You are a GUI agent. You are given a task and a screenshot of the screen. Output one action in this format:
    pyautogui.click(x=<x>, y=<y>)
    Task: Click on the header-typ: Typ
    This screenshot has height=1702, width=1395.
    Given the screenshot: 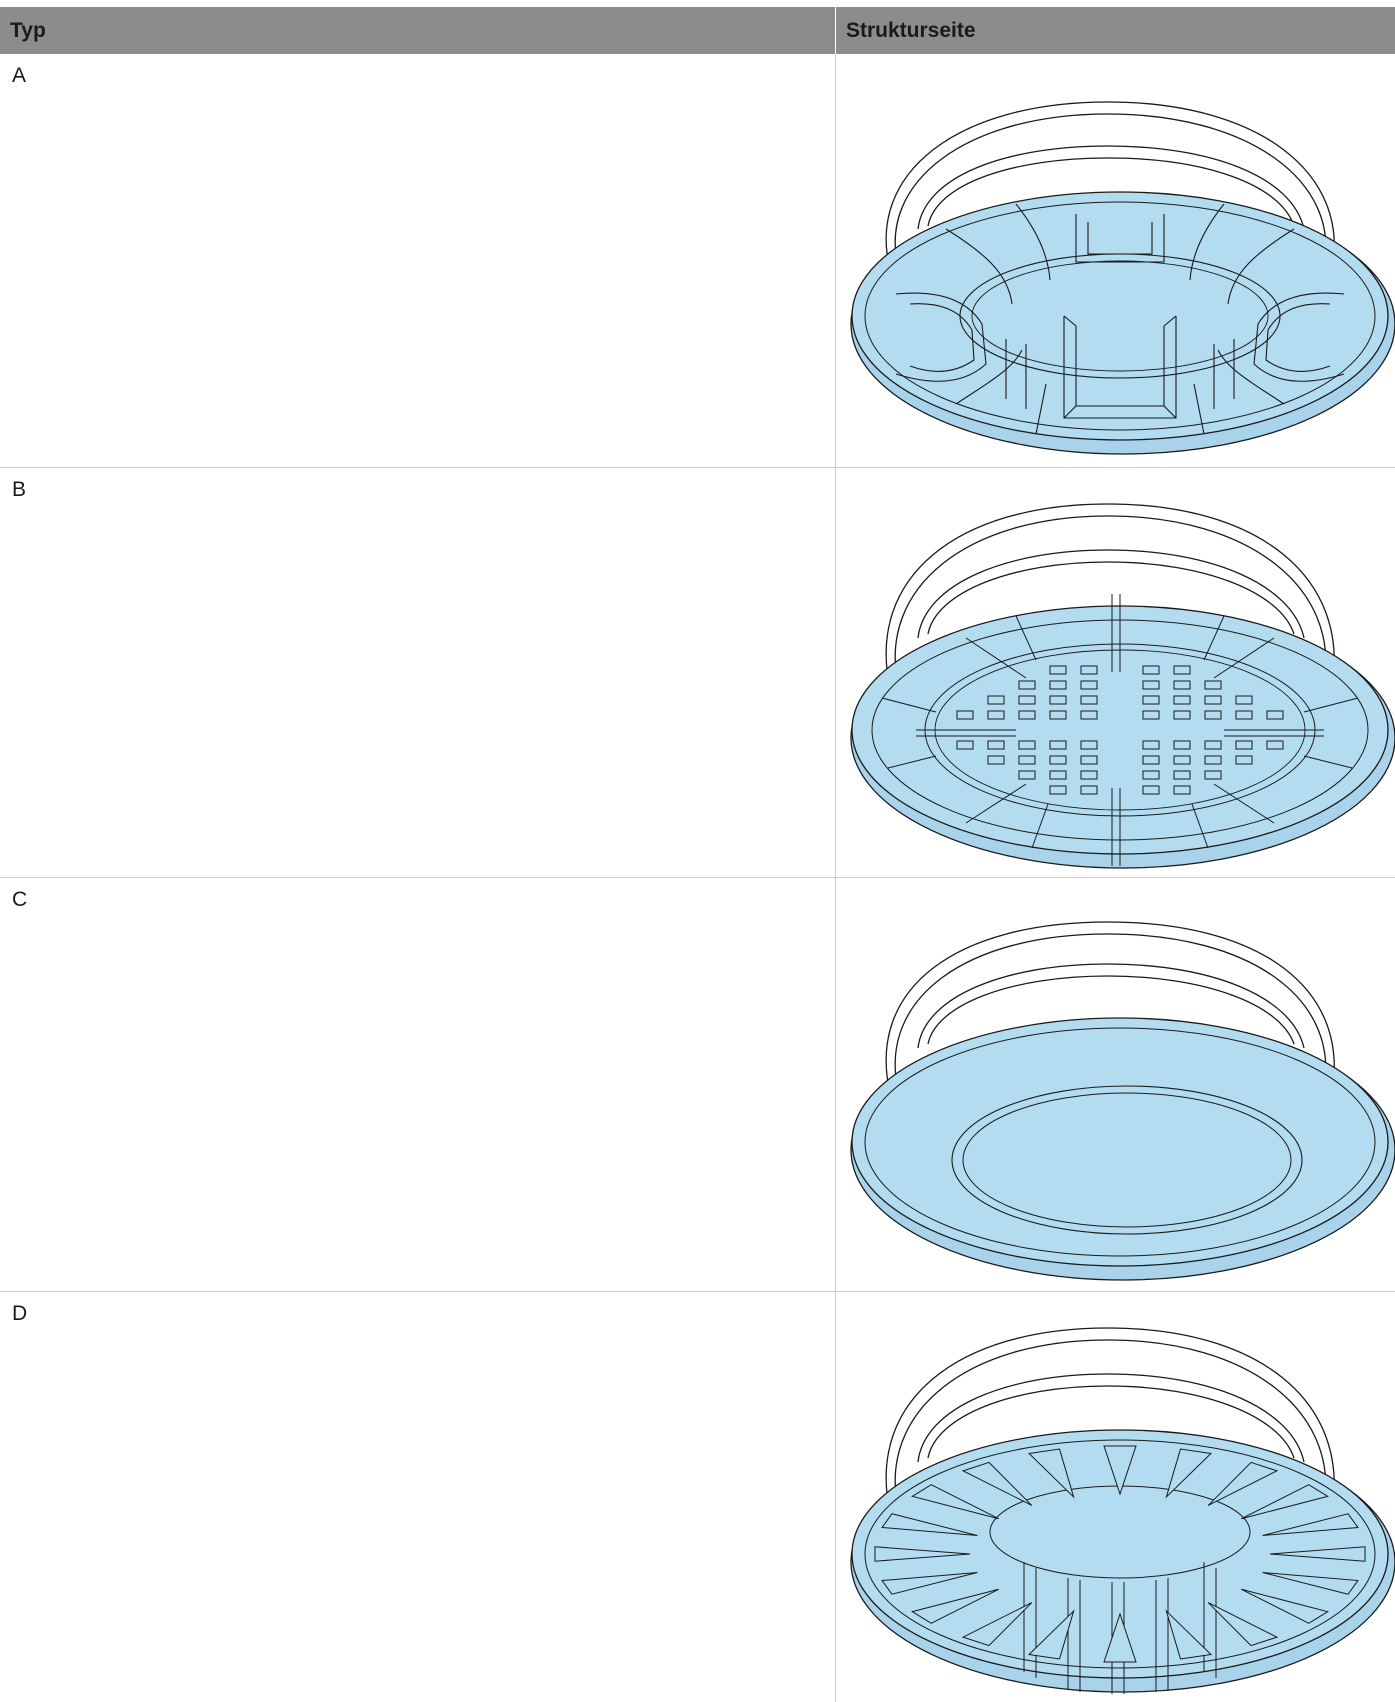 What is the action you would take?
    pyautogui.click(x=418, y=30)
    